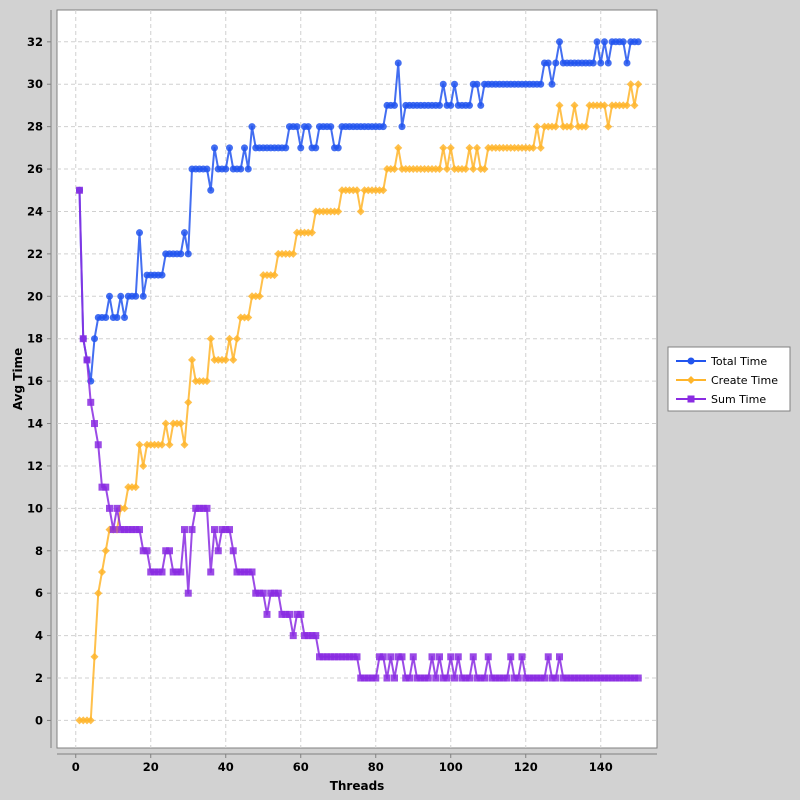  What do you see at coordinates (744, 380) in the screenshot?
I see `legend-label-create-time: Create Time` at bounding box center [744, 380].